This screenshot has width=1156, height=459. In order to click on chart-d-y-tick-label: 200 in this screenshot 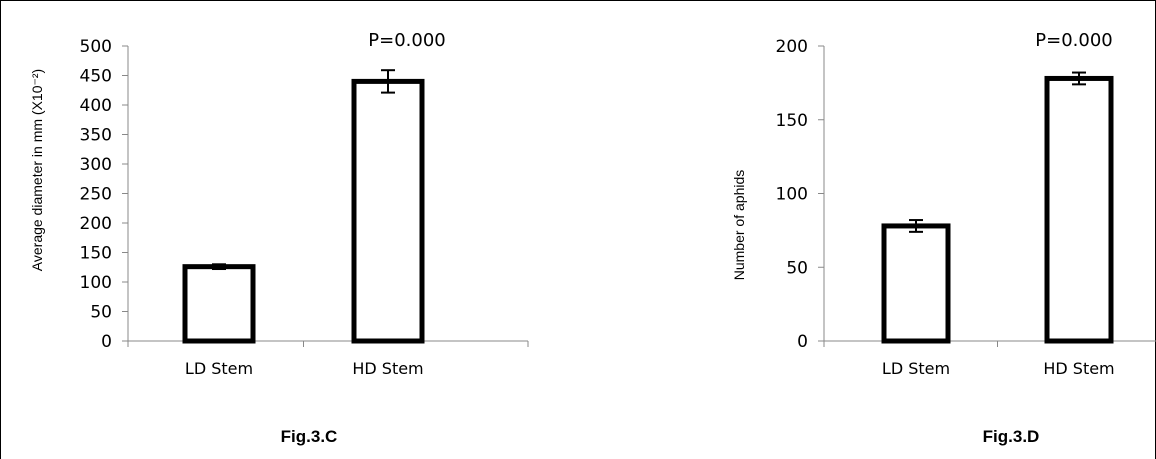, I will do `click(792, 47)`.